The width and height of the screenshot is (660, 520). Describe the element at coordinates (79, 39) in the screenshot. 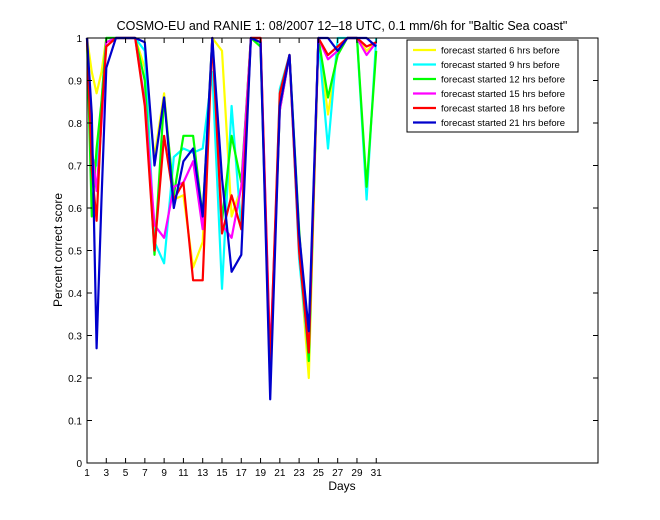

I see `y-tick-label: 1` at that location.